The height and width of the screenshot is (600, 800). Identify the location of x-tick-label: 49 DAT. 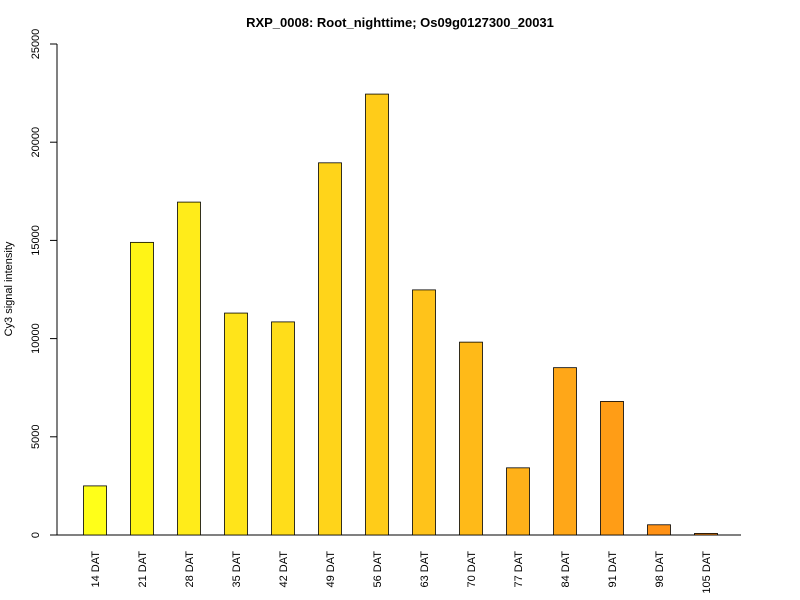
(331, 569).